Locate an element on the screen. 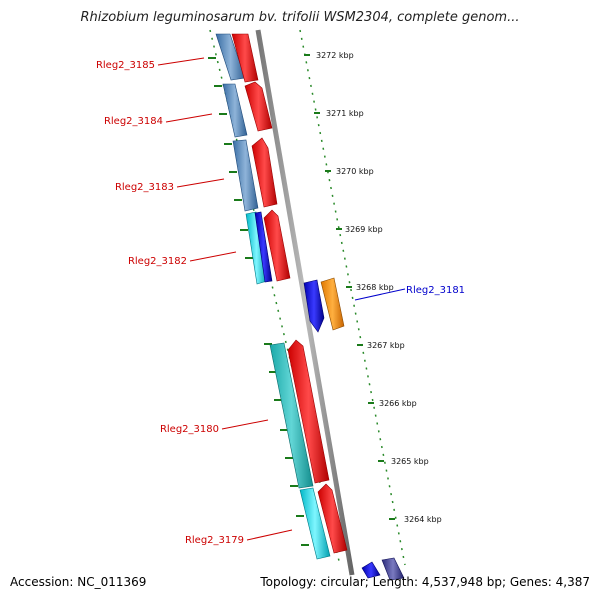 This screenshot has height=600, width=600. scale-label: 3264 kbp is located at coordinates (423, 519).